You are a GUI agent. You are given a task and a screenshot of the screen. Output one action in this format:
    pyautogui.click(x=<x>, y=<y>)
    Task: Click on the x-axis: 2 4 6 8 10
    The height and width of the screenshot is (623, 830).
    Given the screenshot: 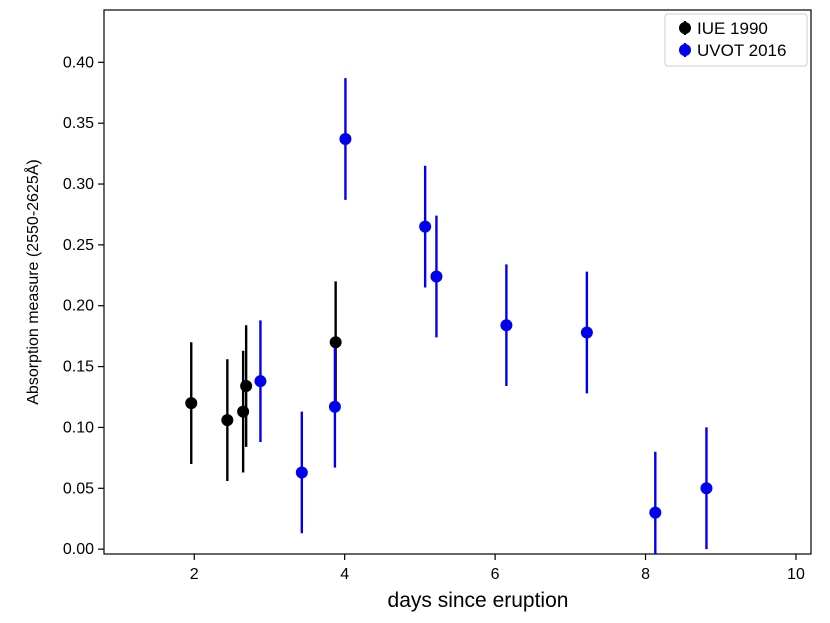 What is the action you would take?
    pyautogui.click(x=497, y=568)
    